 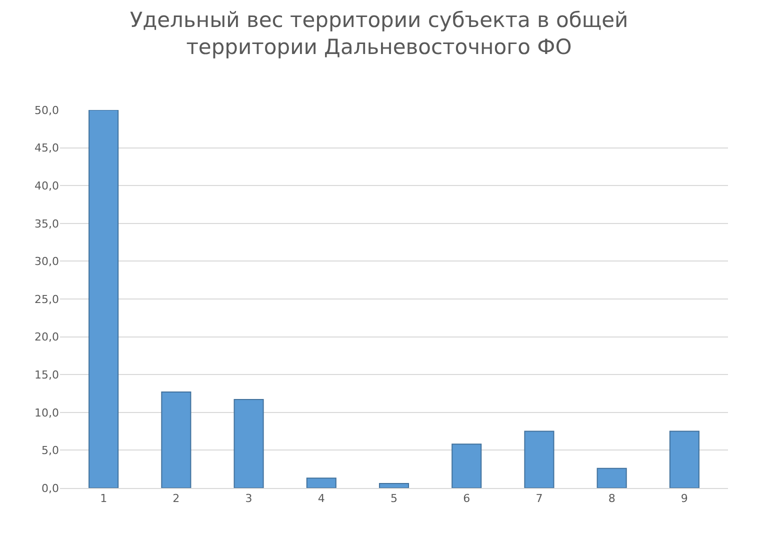 What do you see at coordinates (50, 451) in the screenshot?
I see `y-tick-label: 5,0` at bounding box center [50, 451].